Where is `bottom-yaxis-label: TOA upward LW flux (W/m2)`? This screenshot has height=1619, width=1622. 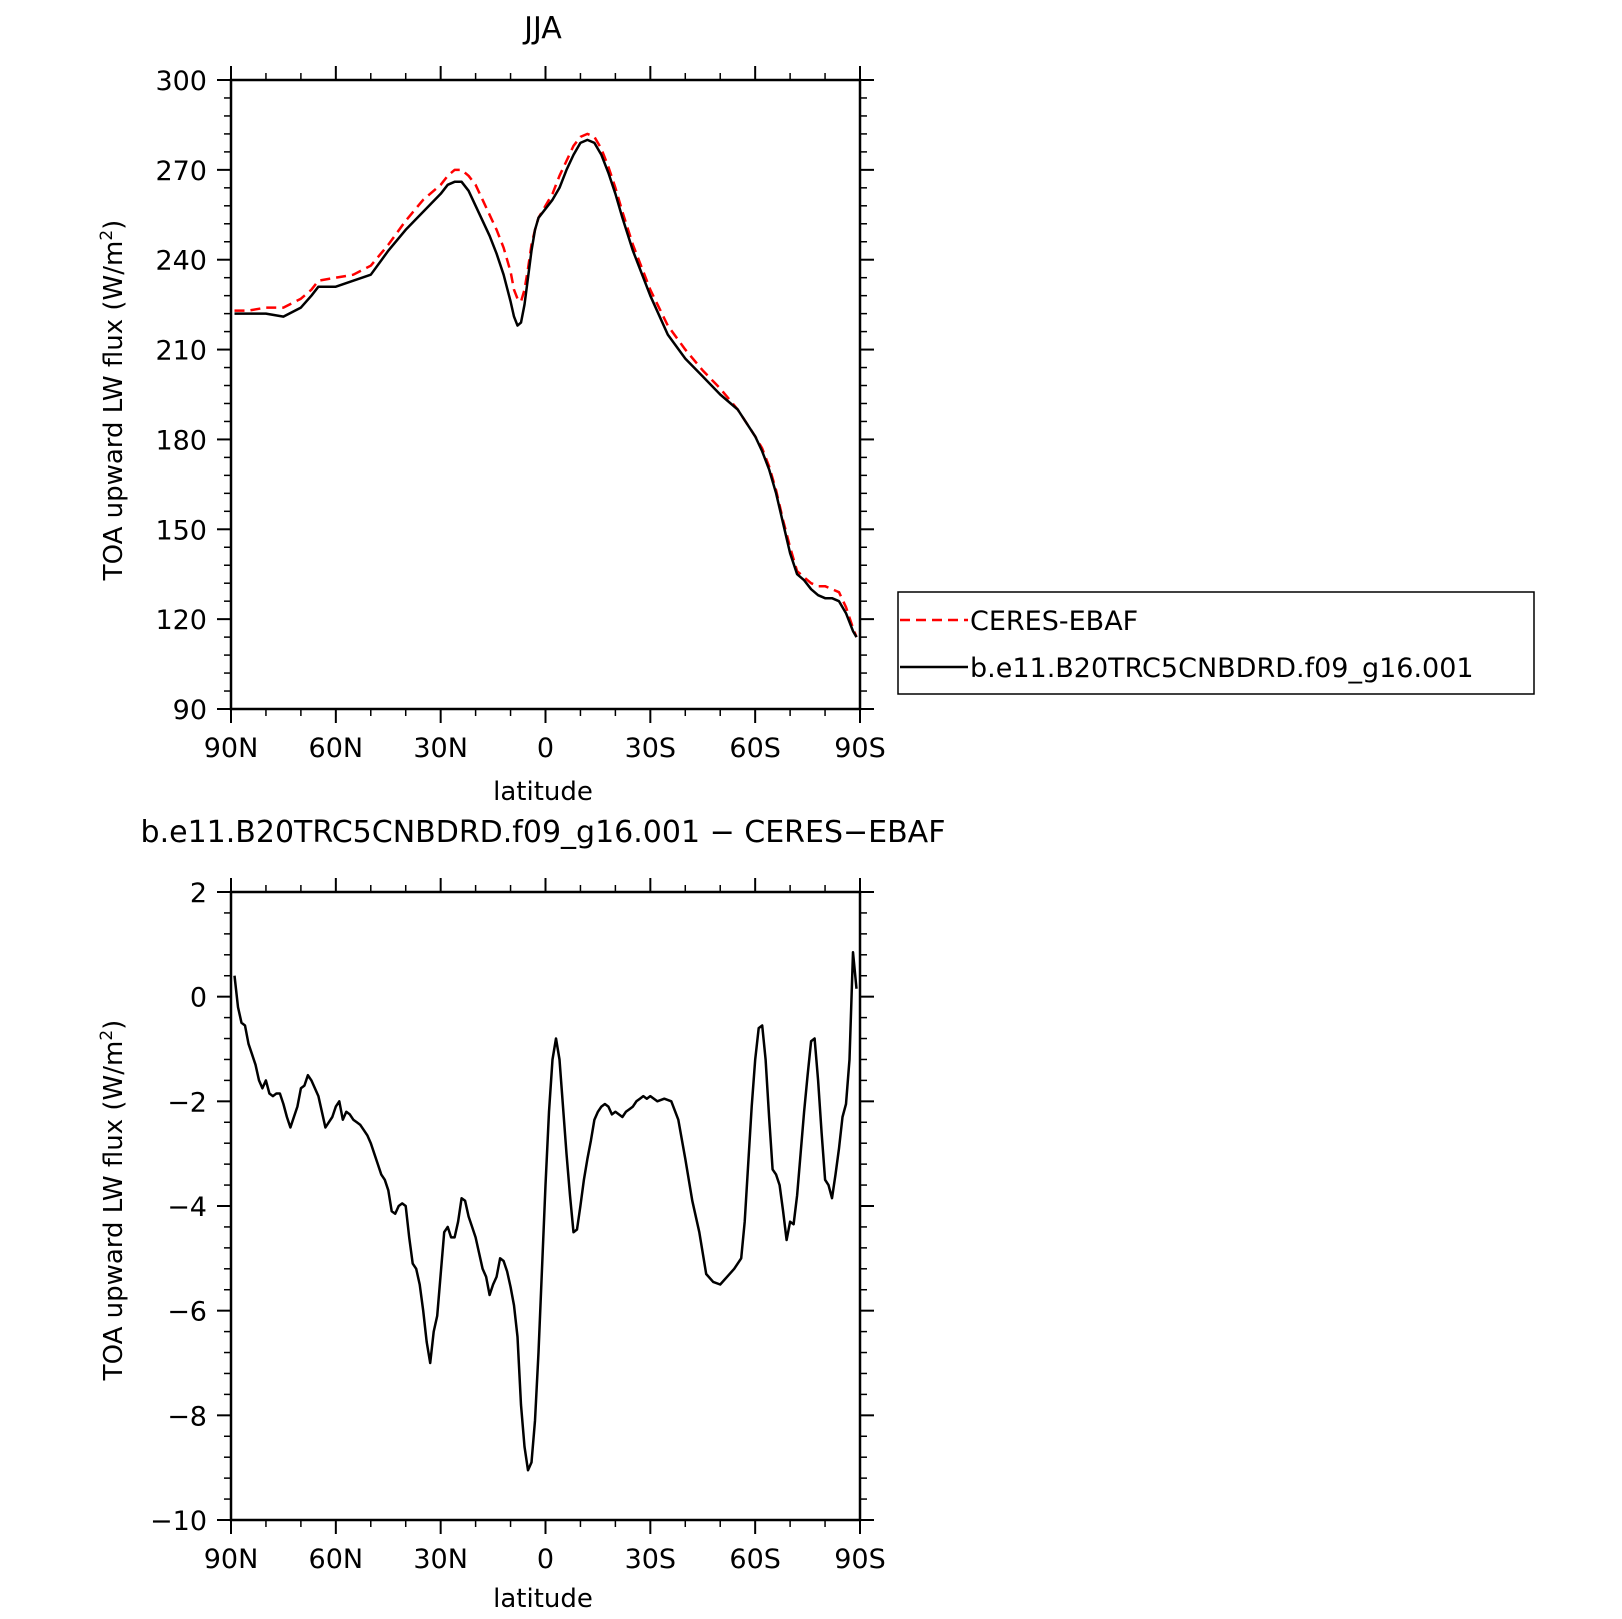
bottom-yaxis-label: TOA upward LW flux (W/m2) is located at coordinates (113, 1201).